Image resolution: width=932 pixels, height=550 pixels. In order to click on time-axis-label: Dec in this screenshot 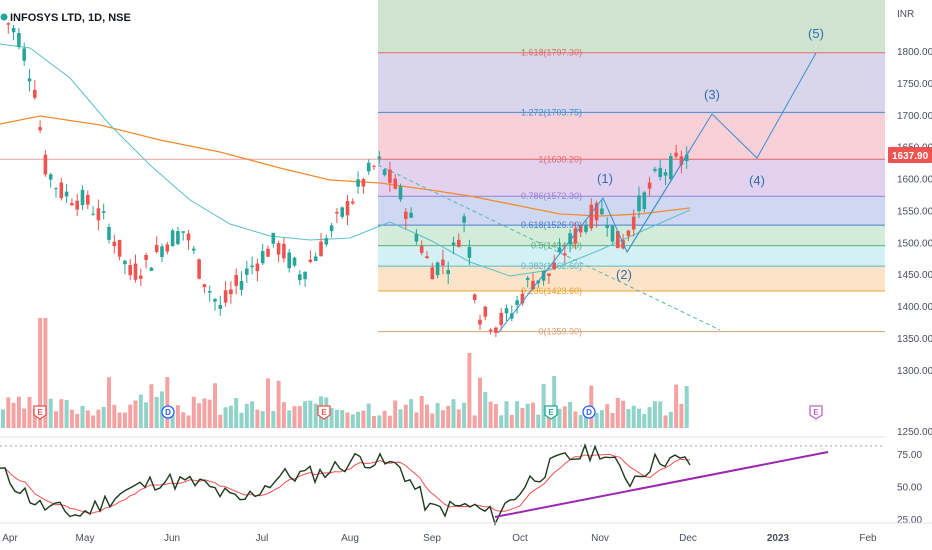, I will do `click(688, 538)`.